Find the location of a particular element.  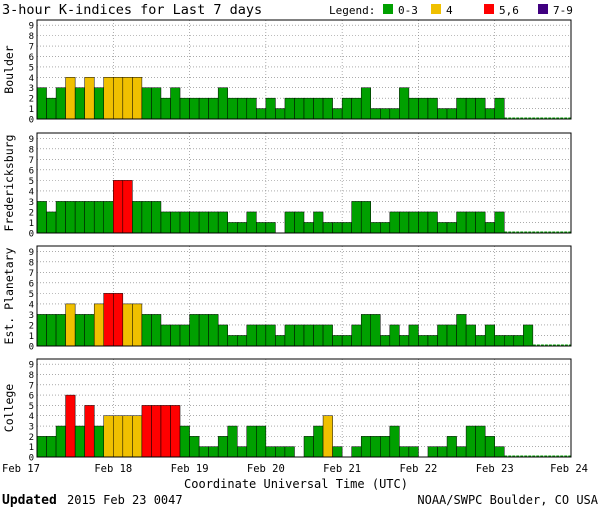

y-tick-label: 6 is located at coordinates (31, 171).